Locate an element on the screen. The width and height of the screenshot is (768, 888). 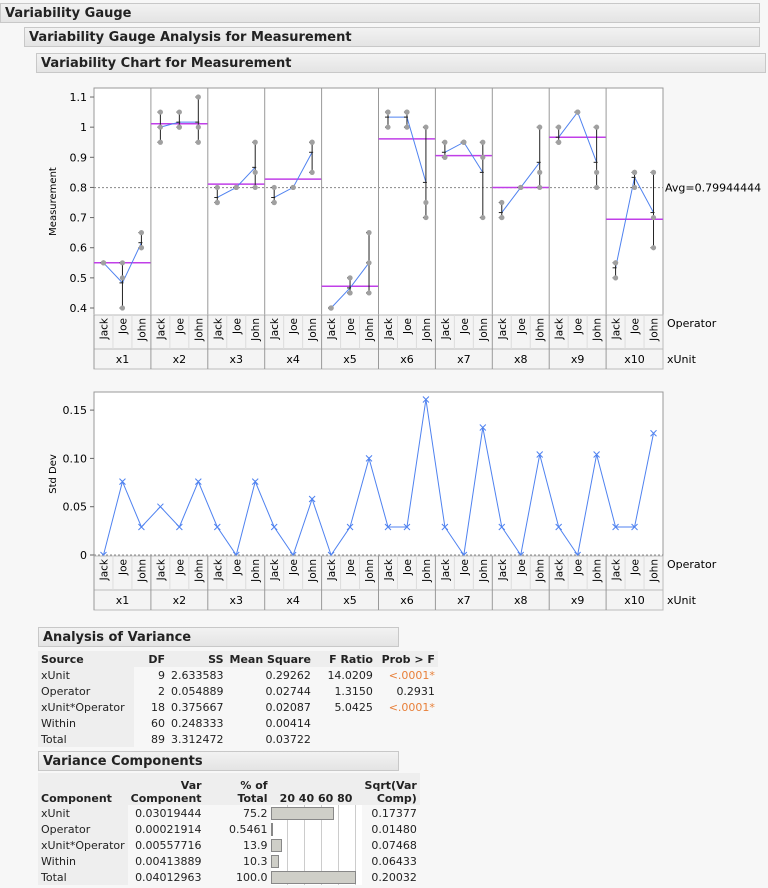
operator-axis-title: Operator is located at coordinates (692, 564).